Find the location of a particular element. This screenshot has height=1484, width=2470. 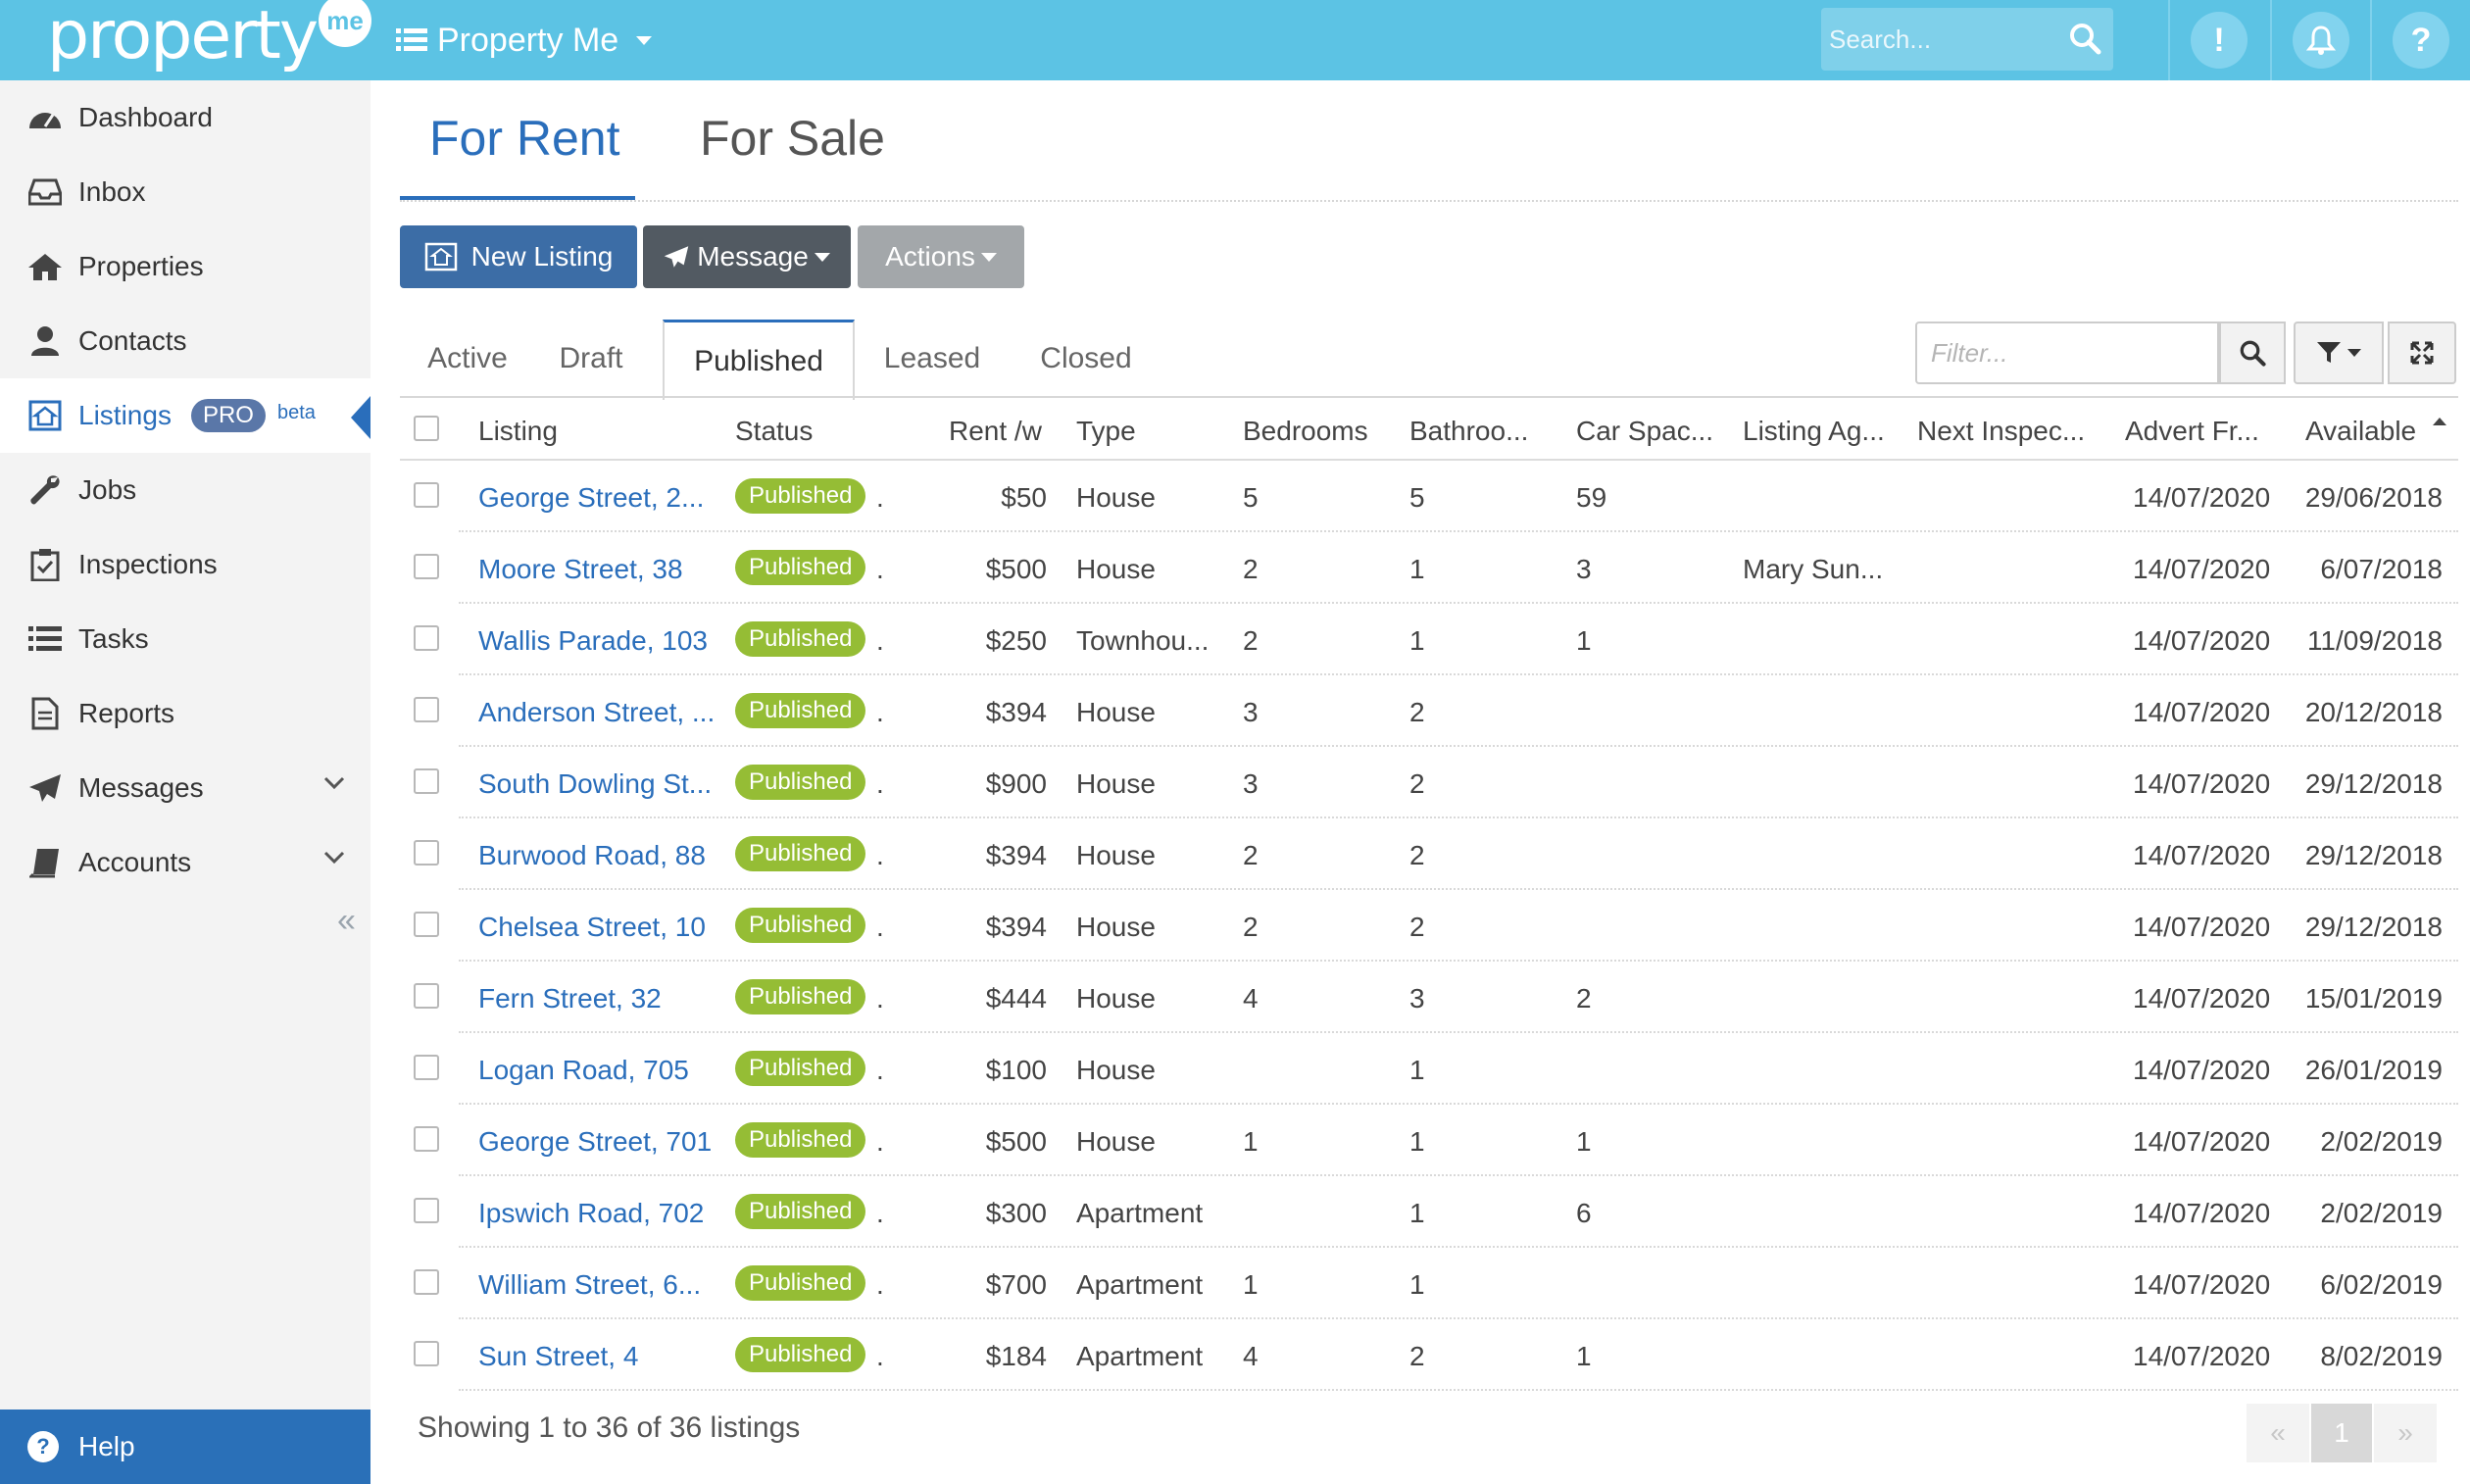

listing-link: Logan Road, 705 is located at coordinates (583, 1070).